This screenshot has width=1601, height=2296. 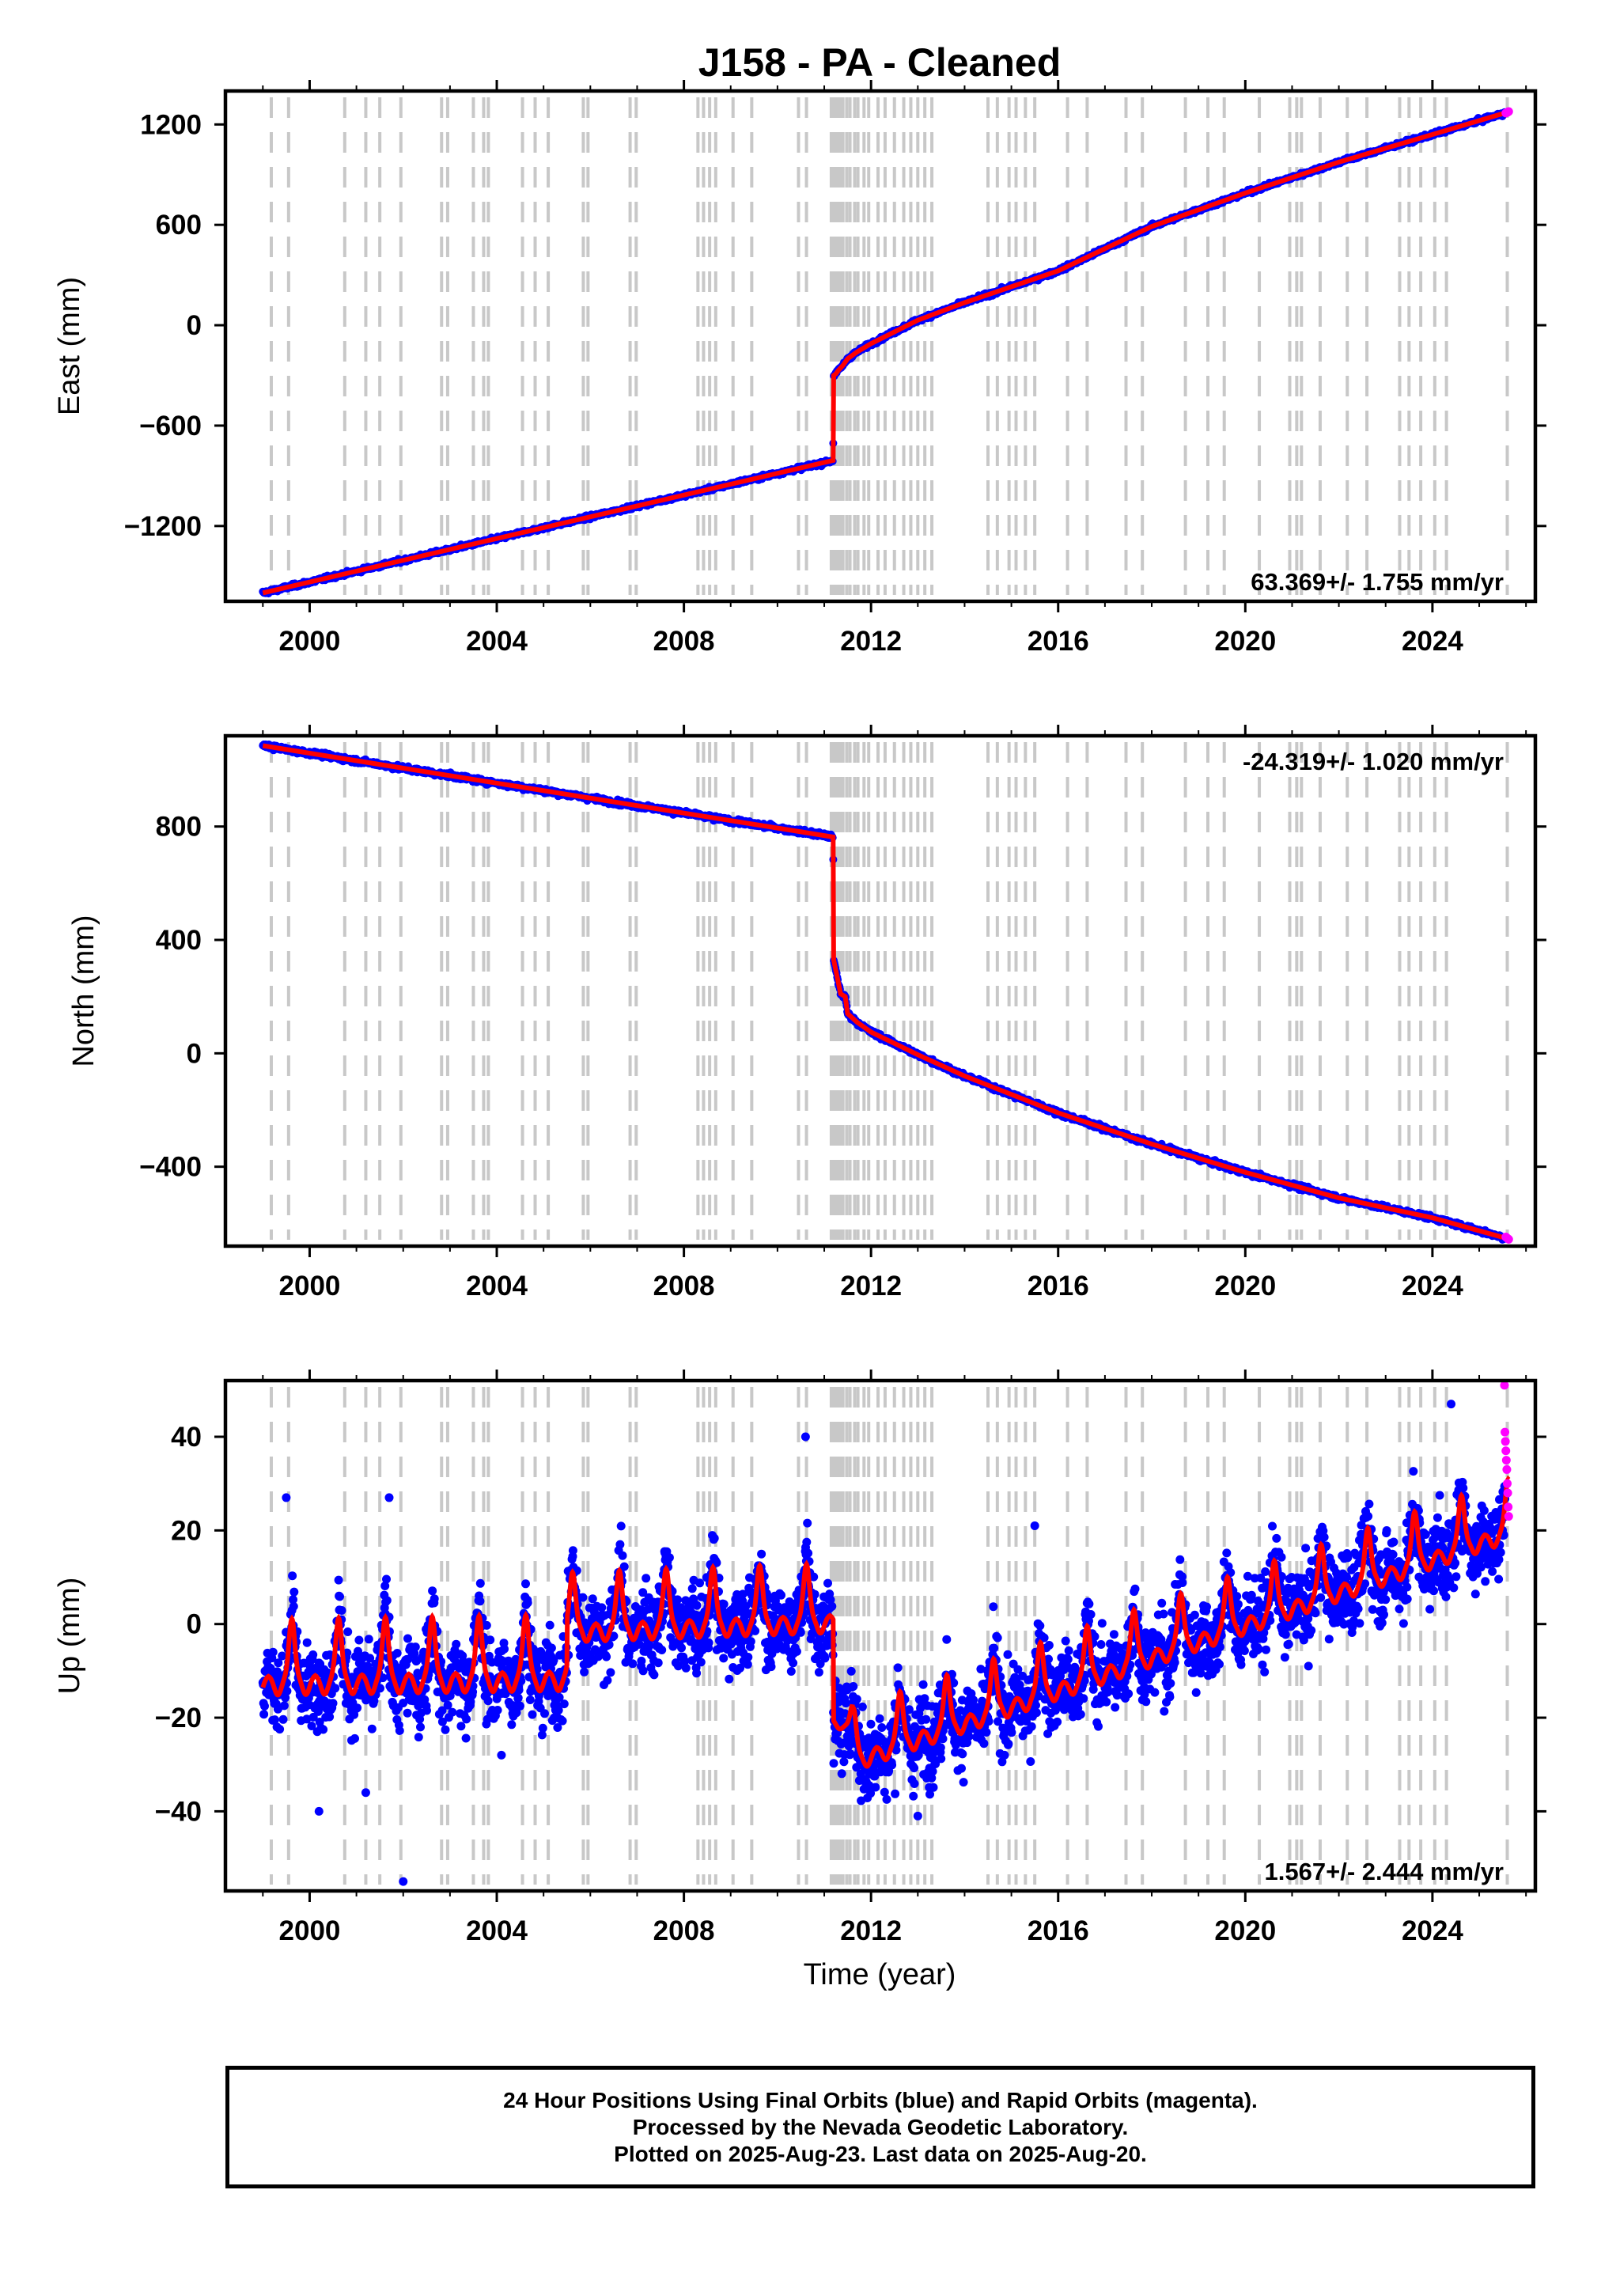 I want to click on east-rate-label: 63.369+/- 1.755 mm/yr, so click(x=1377, y=582).